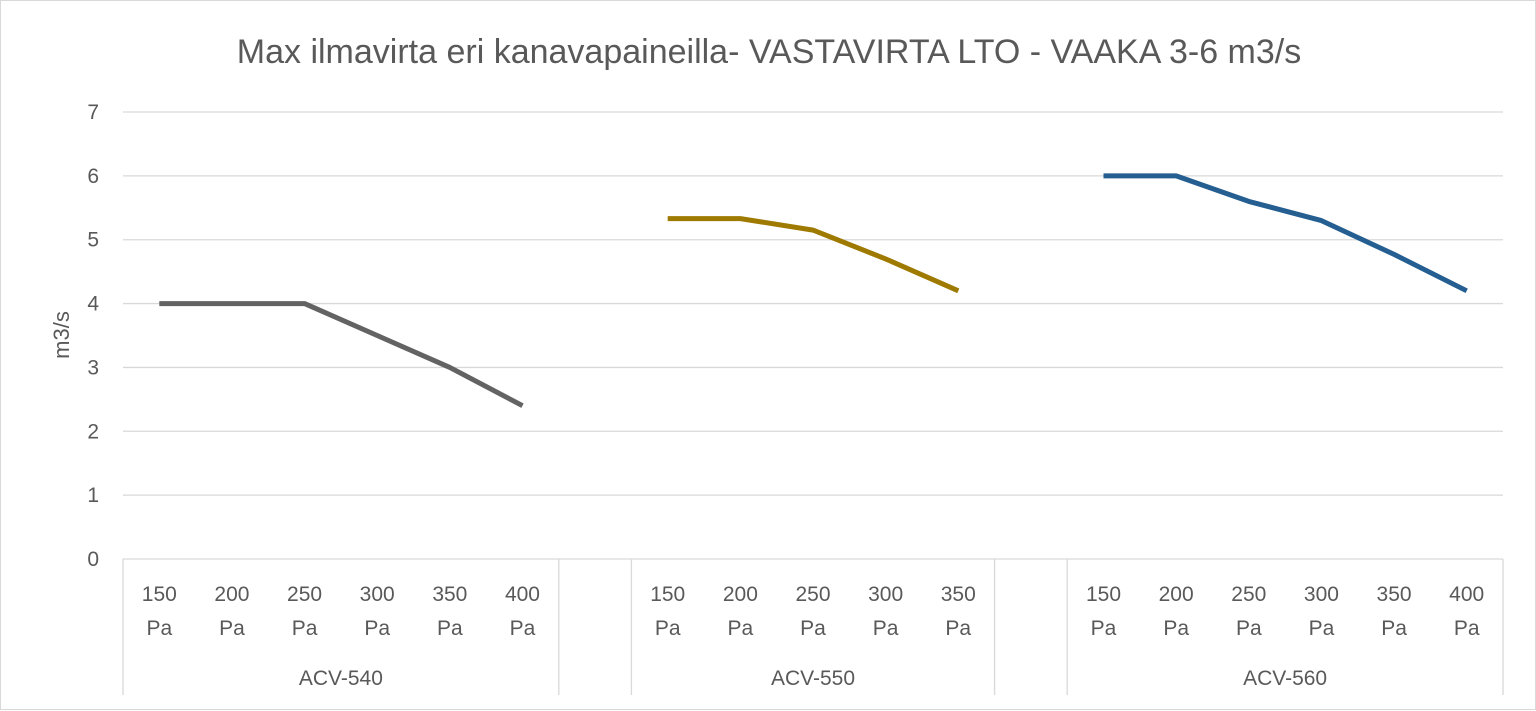  Describe the element at coordinates (93, 336) in the screenshot. I see `y-tick-layer: 0 1 2 3 4 5 6 7` at that location.